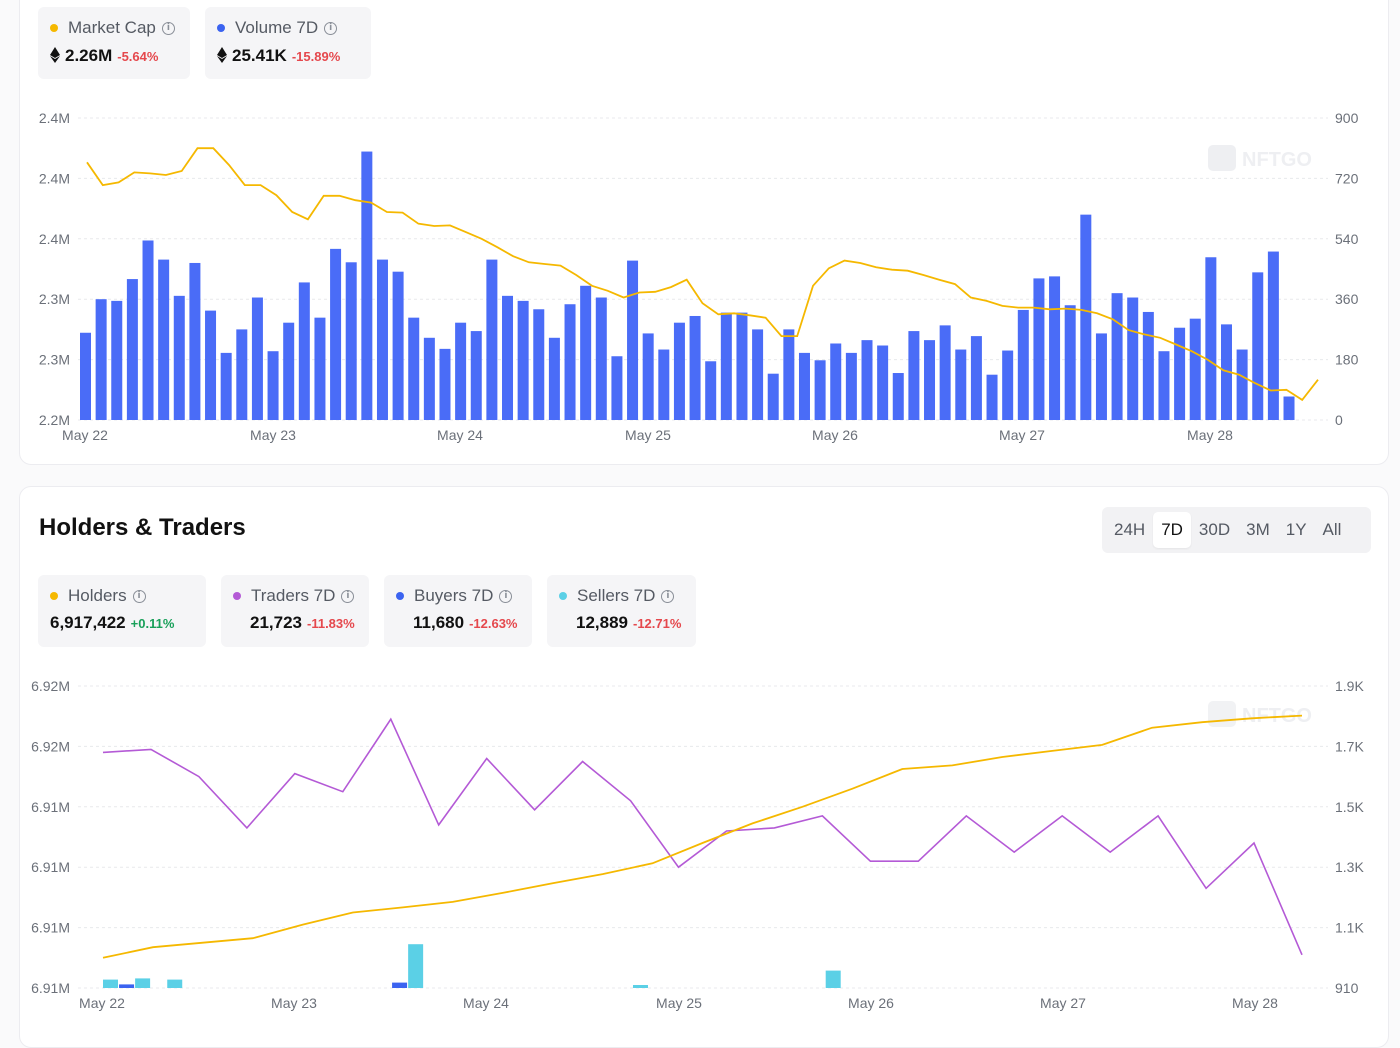 Image resolution: width=1400 pixels, height=1048 pixels. Describe the element at coordinates (1130, 529) in the screenshot. I see `range-tab-24h: 24H` at that location.